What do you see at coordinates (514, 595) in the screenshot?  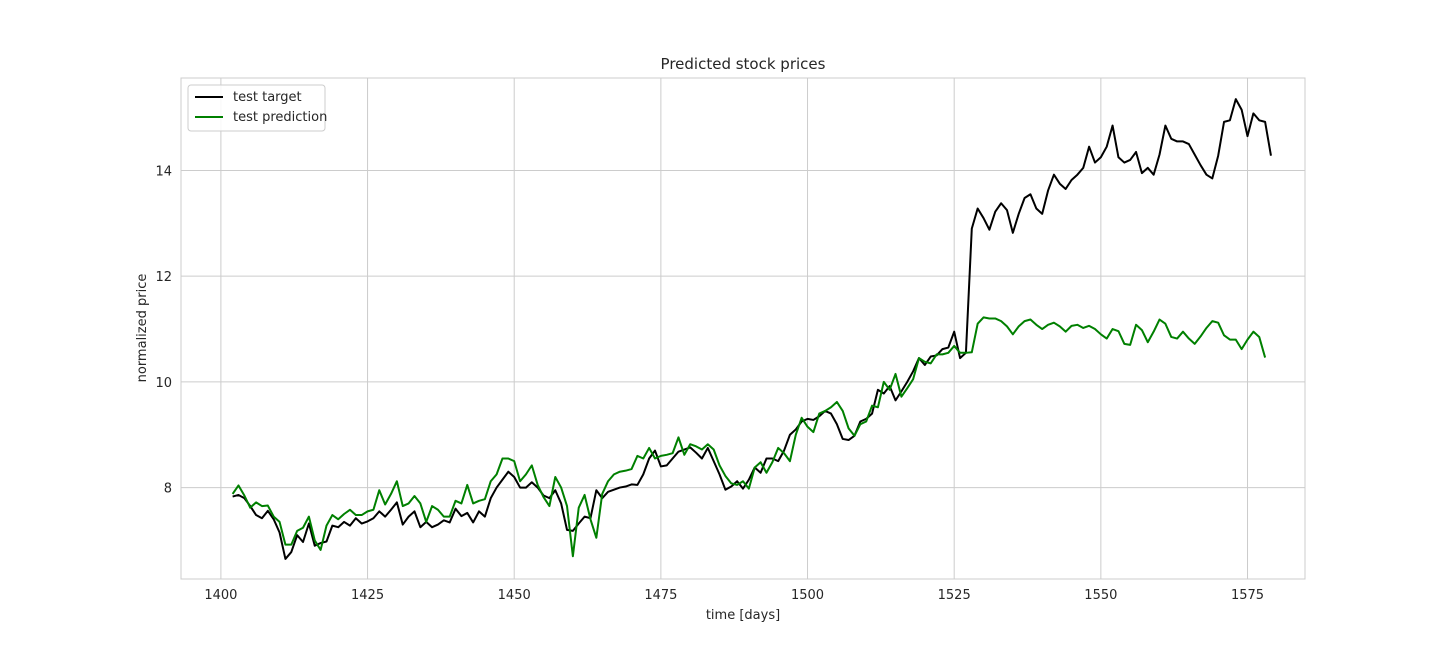 I see `x-tick-label: 1450` at bounding box center [514, 595].